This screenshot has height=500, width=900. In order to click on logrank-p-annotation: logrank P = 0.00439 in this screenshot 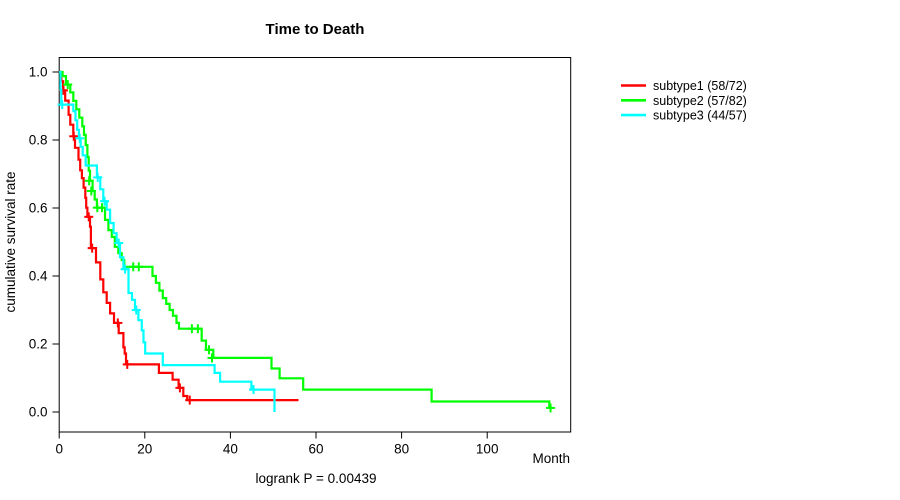, I will do `click(316, 478)`.